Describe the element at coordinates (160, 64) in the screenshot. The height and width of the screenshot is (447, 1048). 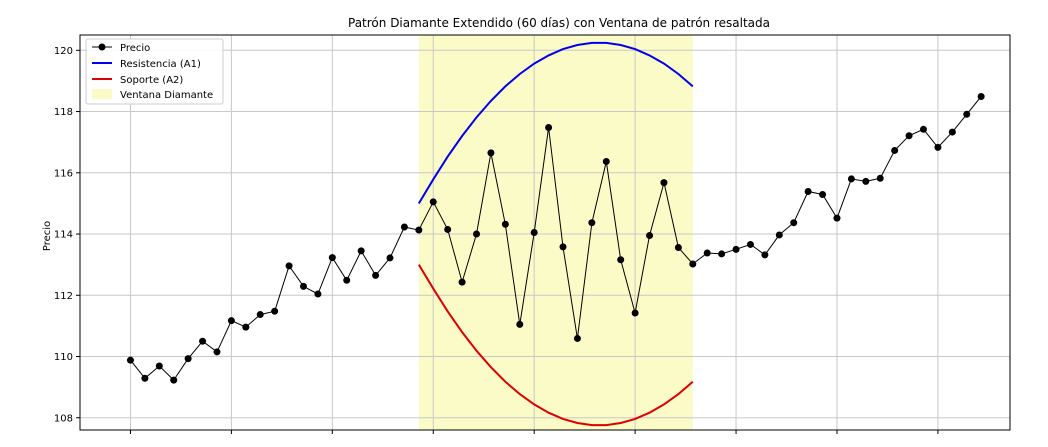
I see `legend-label-resistencia: Resistencia (A1)` at that location.